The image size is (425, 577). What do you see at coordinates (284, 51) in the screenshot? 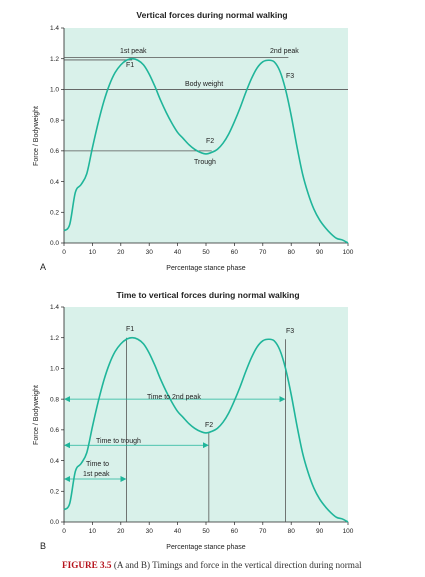
I see `label-2nd-peak: 2nd peak` at bounding box center [284, 51].